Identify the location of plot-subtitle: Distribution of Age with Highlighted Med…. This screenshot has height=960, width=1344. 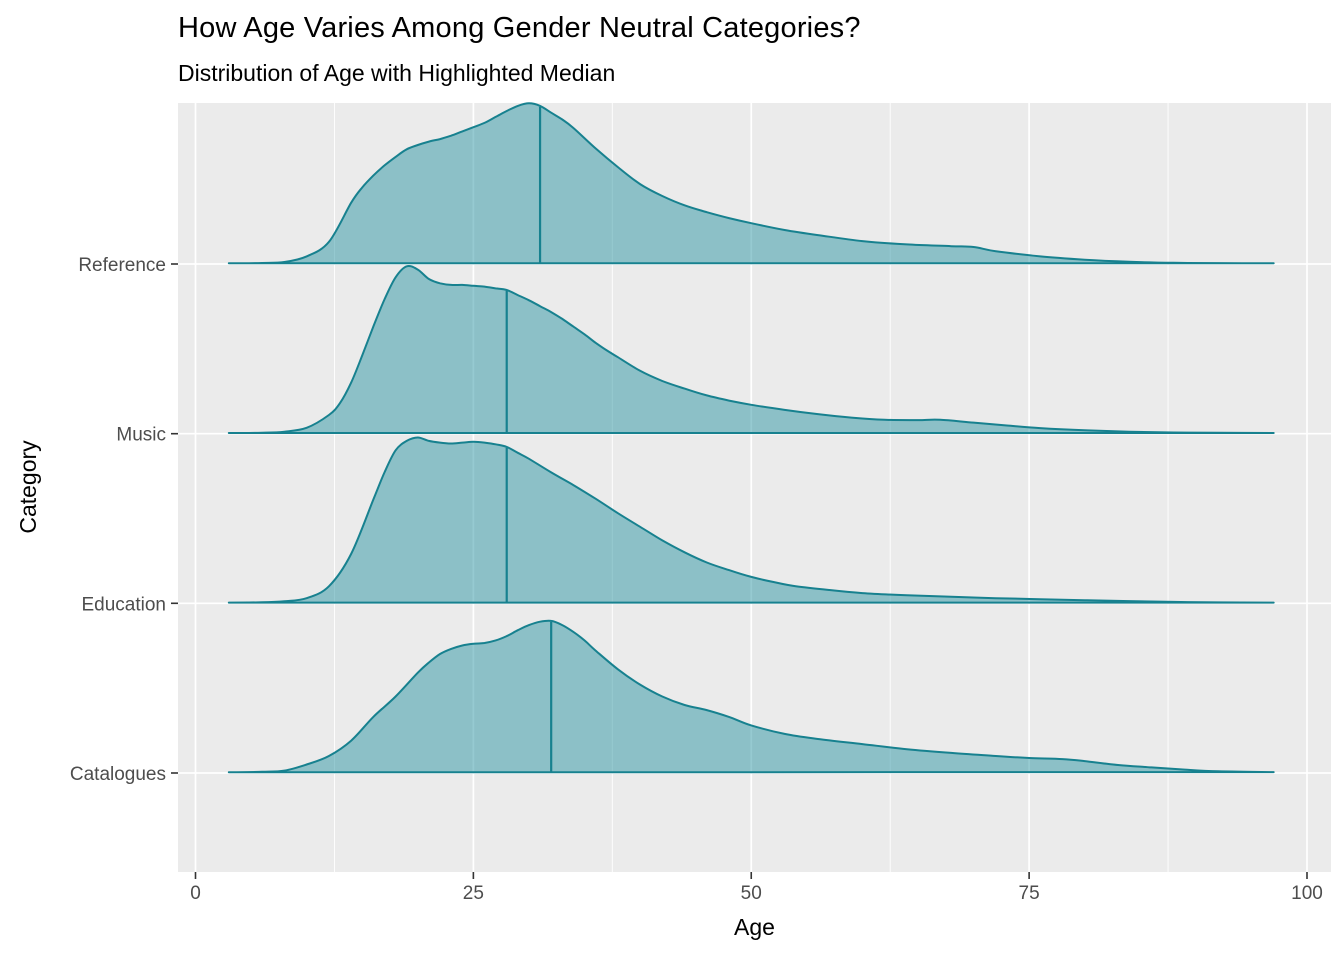
(397, 73).